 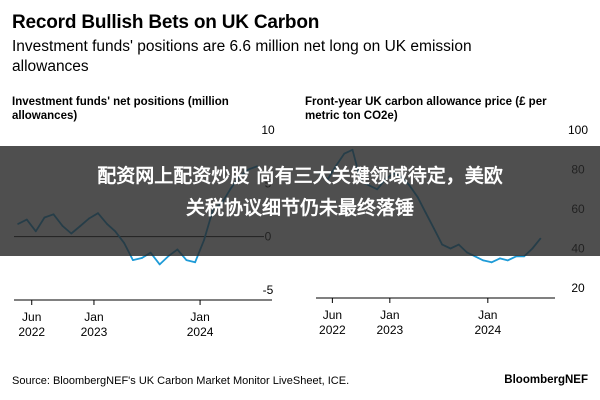 I want to click on overlay-line-1: 配资网上配资炒股 尚有三大关键领域待定，美欧, so click(x=300, y=176).